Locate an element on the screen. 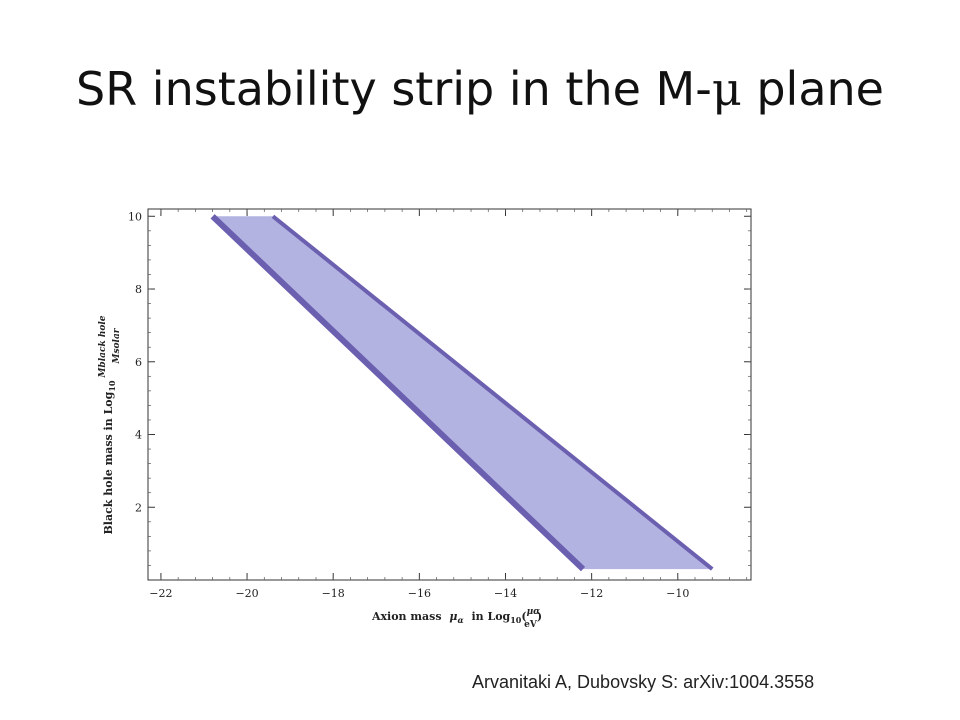 Image resolution: width=960 pixels, height=720 pixels. x-tick-label: −12 is located at coordinates (591, 593).